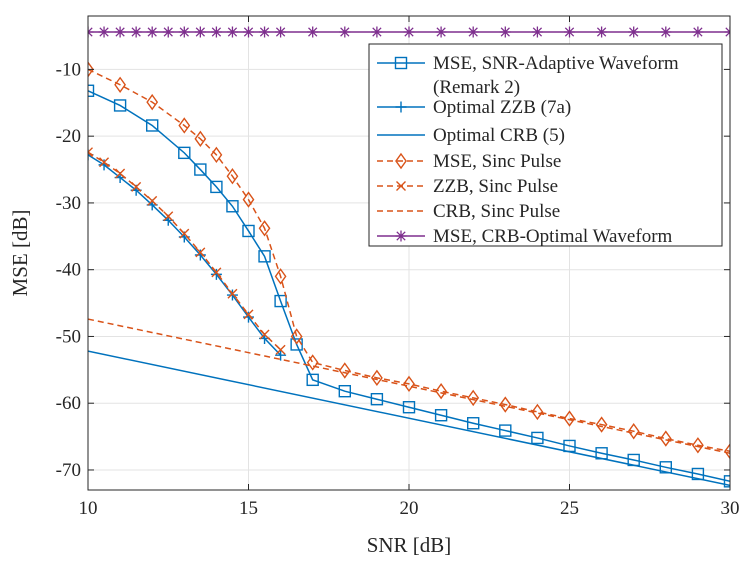 The height and width of the screenshot is (561, 747). I want to click on x-axis-label: SNR [dB], so click(409, 545).